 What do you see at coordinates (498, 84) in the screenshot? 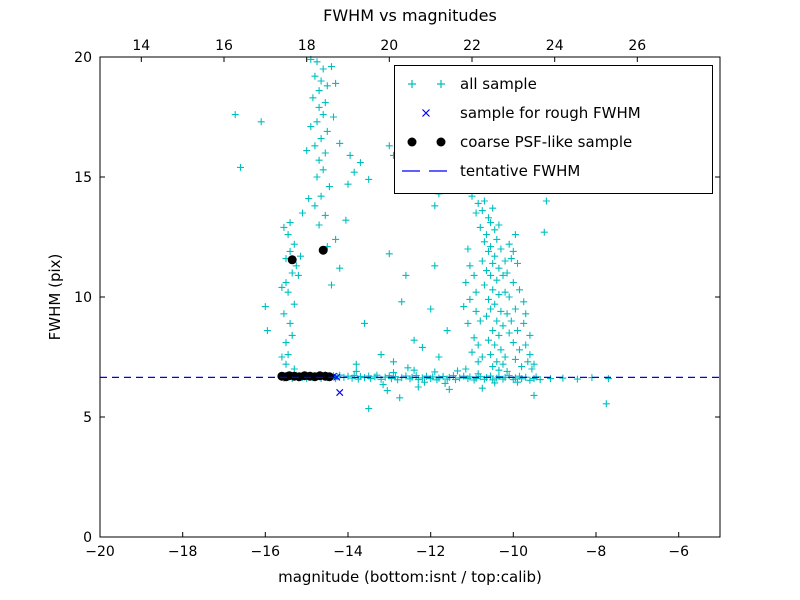
I see `legend-label: all sample` at bounding box center [498, 84].